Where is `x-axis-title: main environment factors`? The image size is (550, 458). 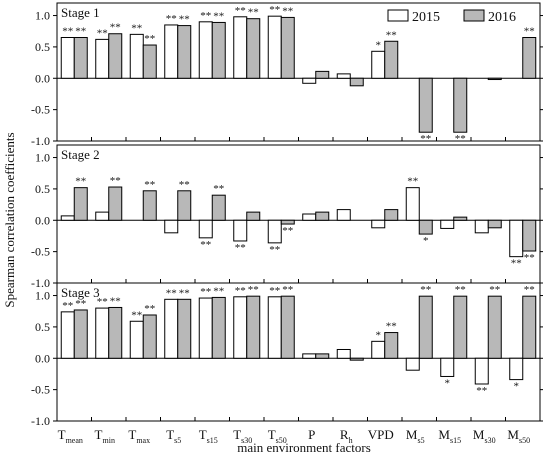
x-axis-title: main environment factors is located at coordinates (304, 447).